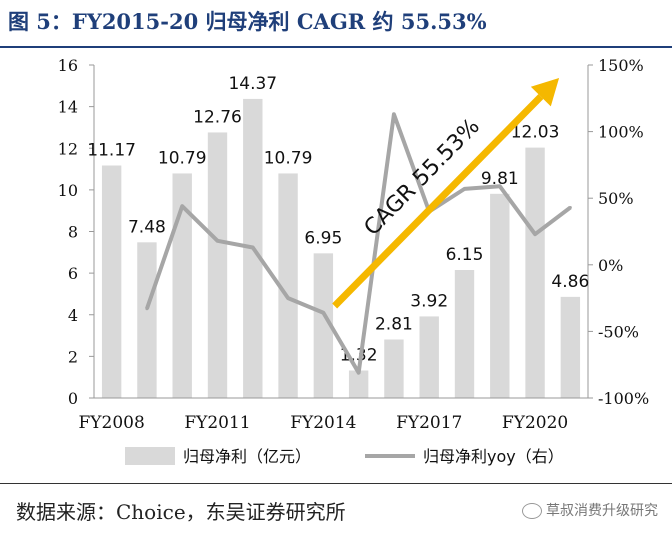 This screenshot has height=533, width=672. What do you see at coordinates (618, 331) in the screenshot?
I see `right-tick-label: -50%` at bounding box center [618, 331].